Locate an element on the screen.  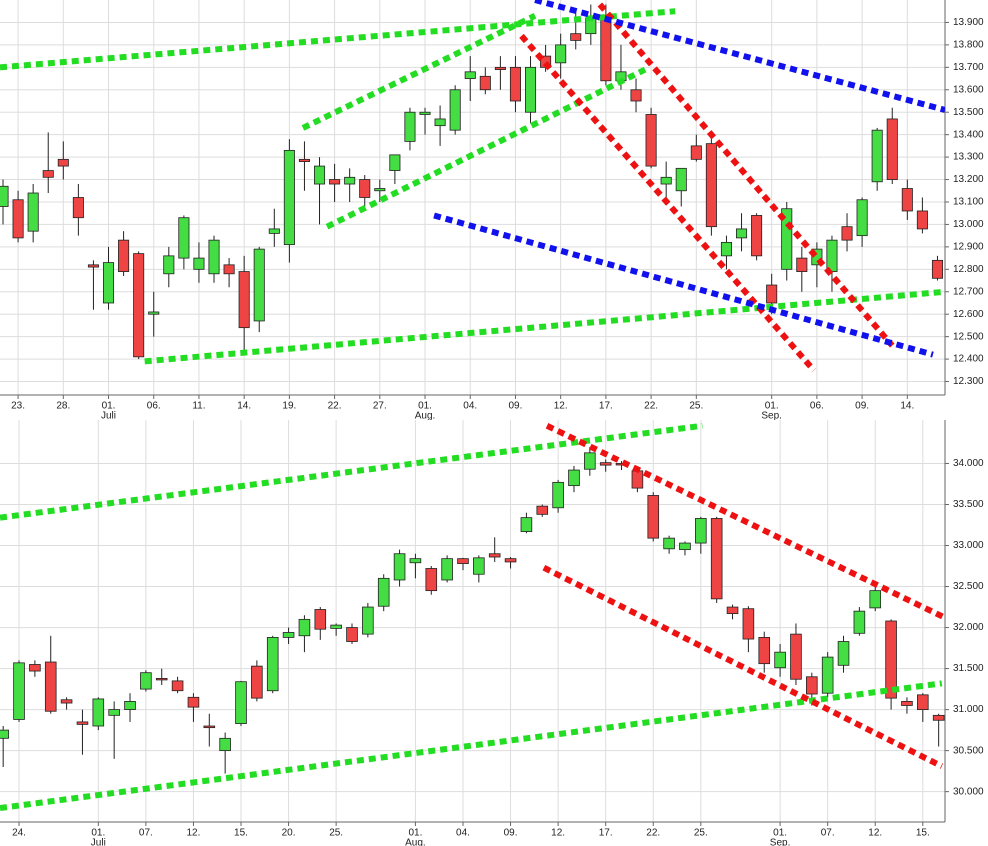
y-tick-label: 31.000 is located at coordinates (968, 709).